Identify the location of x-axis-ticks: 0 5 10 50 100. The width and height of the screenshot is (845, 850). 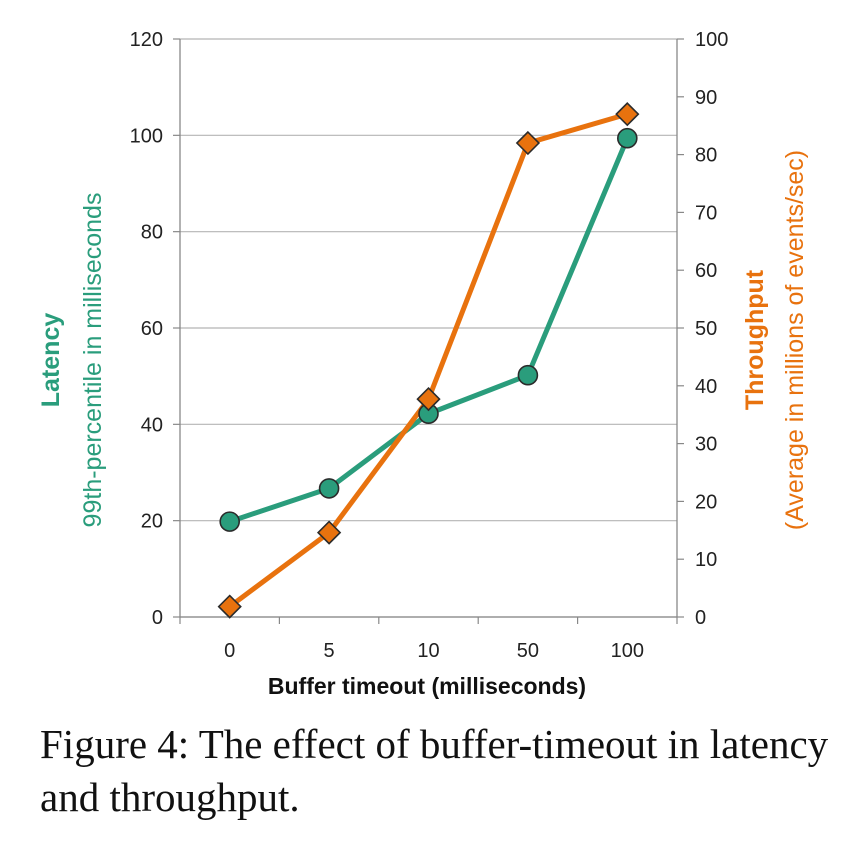
(428, 639).